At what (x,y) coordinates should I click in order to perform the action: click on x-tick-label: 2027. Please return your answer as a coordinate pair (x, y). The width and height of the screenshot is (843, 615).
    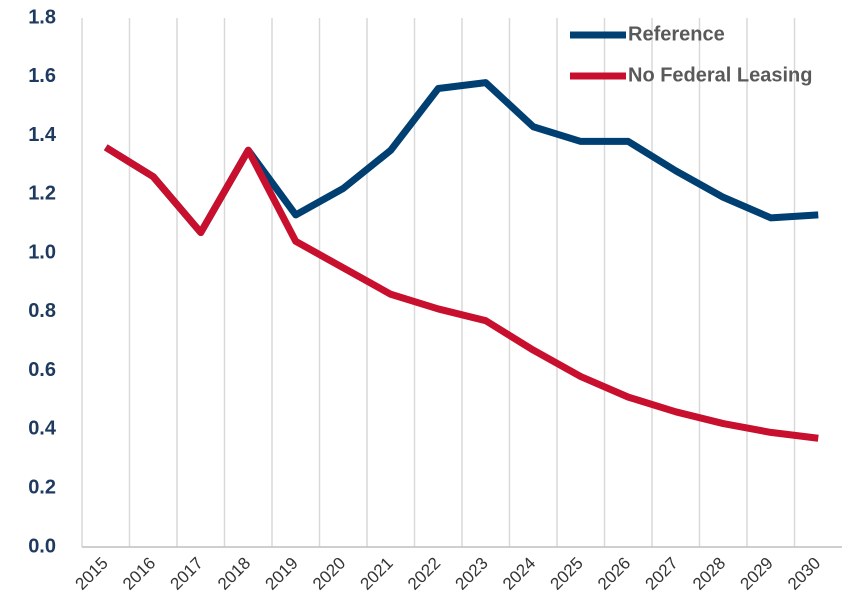
    Looking at the image, I should click on (662, 574).